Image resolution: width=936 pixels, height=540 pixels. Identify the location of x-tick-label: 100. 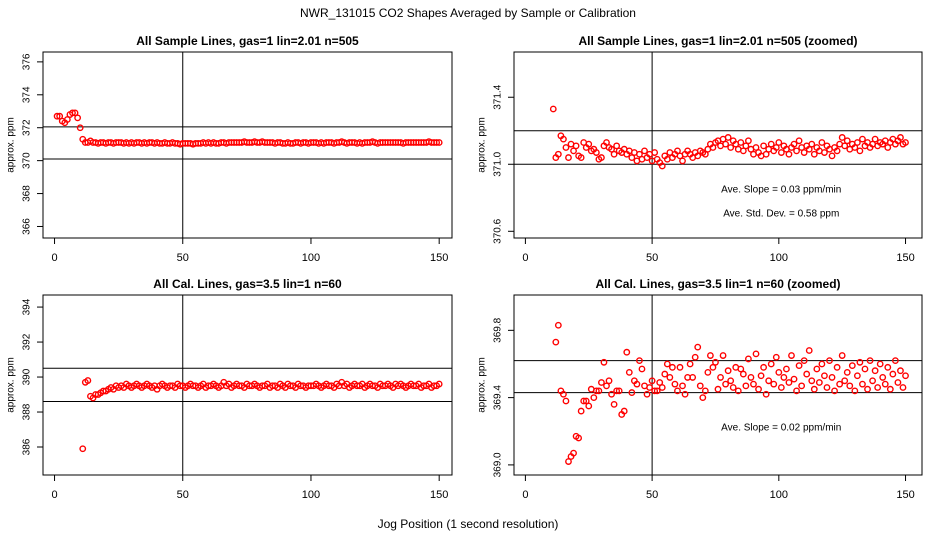
(779, 495).